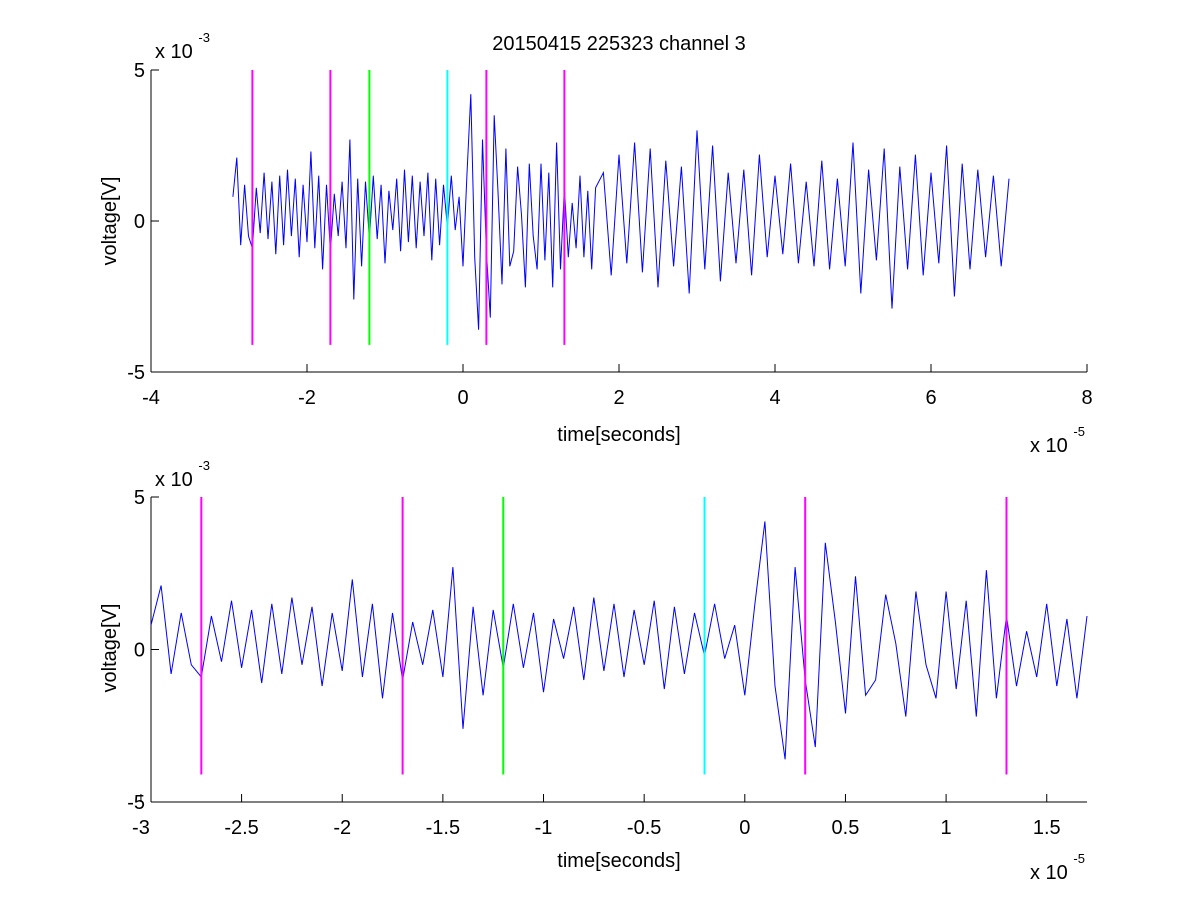  What do you see at coordinates (174, 52) in the screenshot?
I see `top-y-multiplier: x 10` at bounding box center [174, 52].